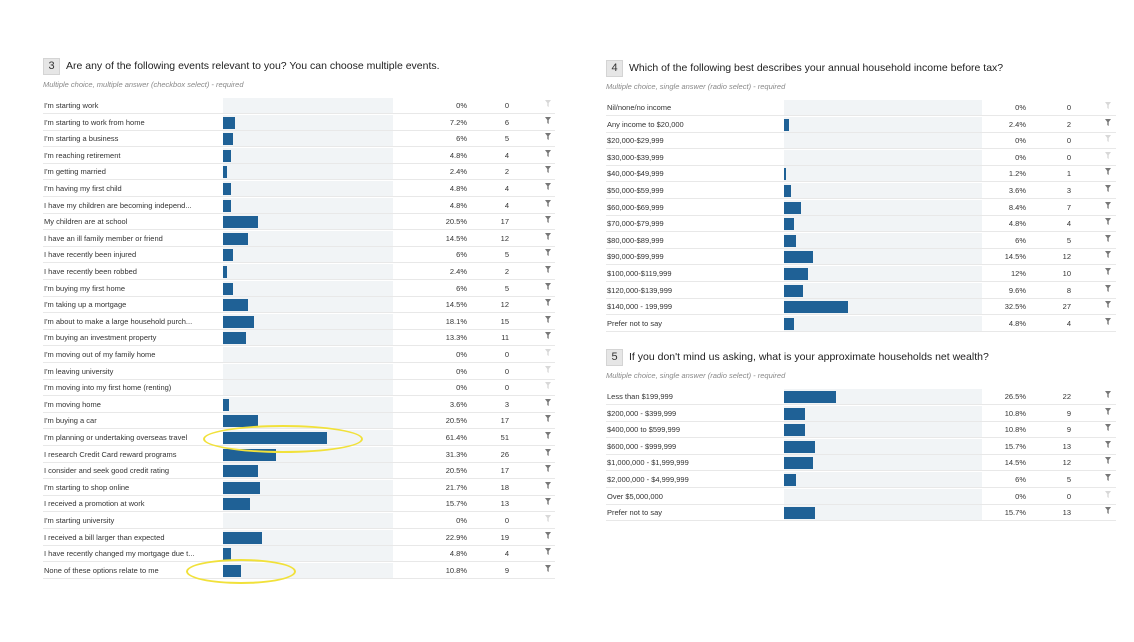 The width and height of the screenshot is (1134, 642). What do you see at coordinates (79, 371) in the screenshot?
I see `row-label: I'm leaving university` at bounding box center [79, 371].